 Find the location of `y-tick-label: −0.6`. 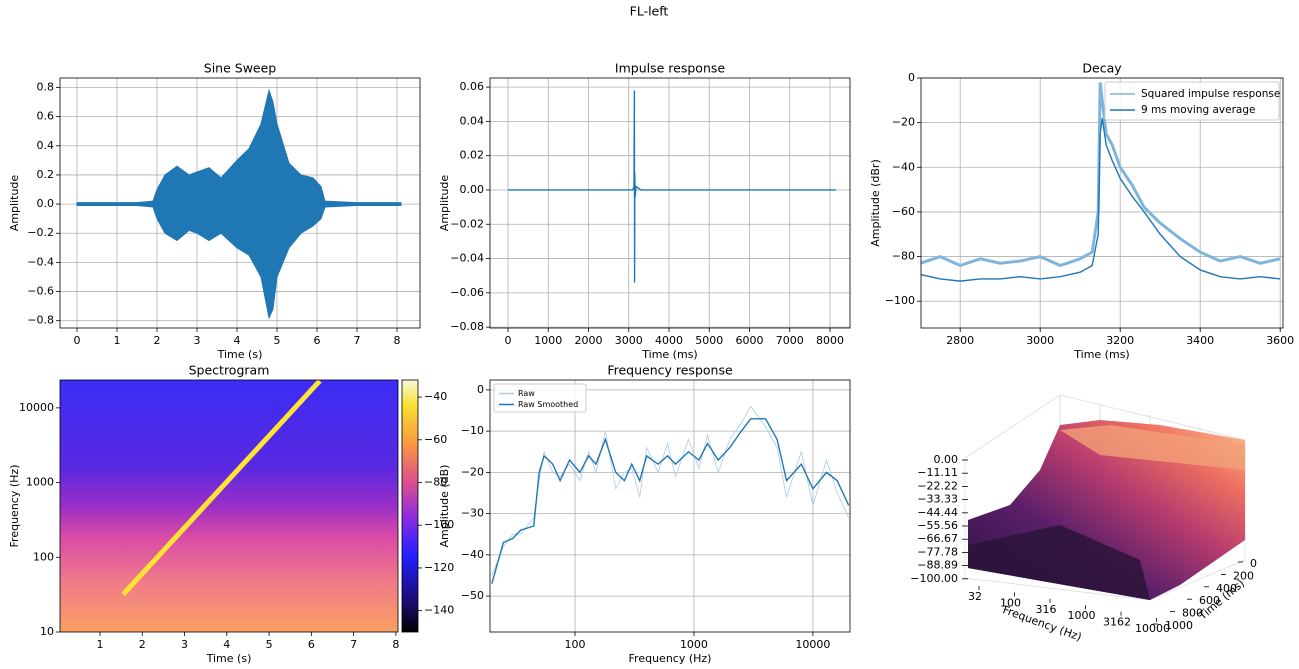

y-tick-label: −0.6 is located at coordinates (40, 291).